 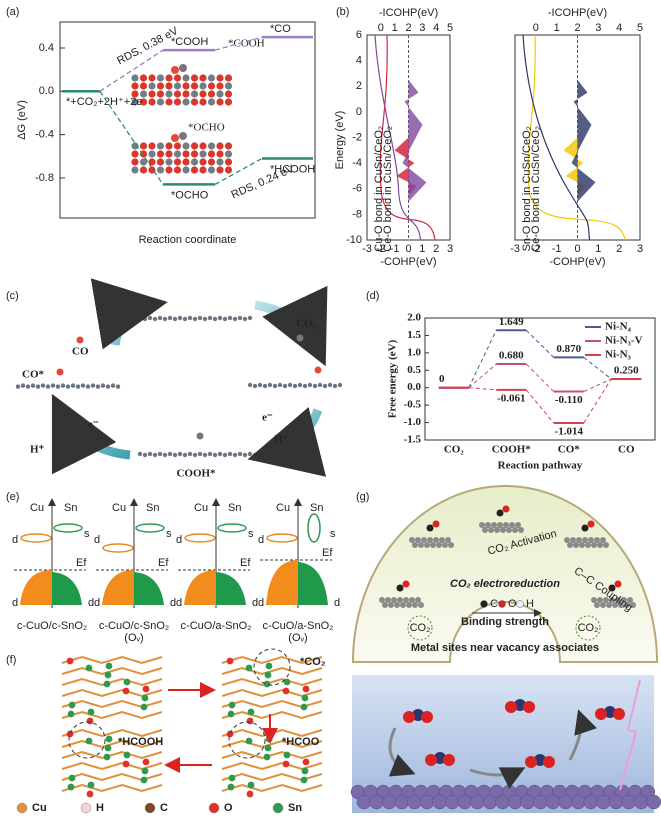 I want to click on state-label: *+CO₂+2H⁺+2e, so click(x=104, y=102).